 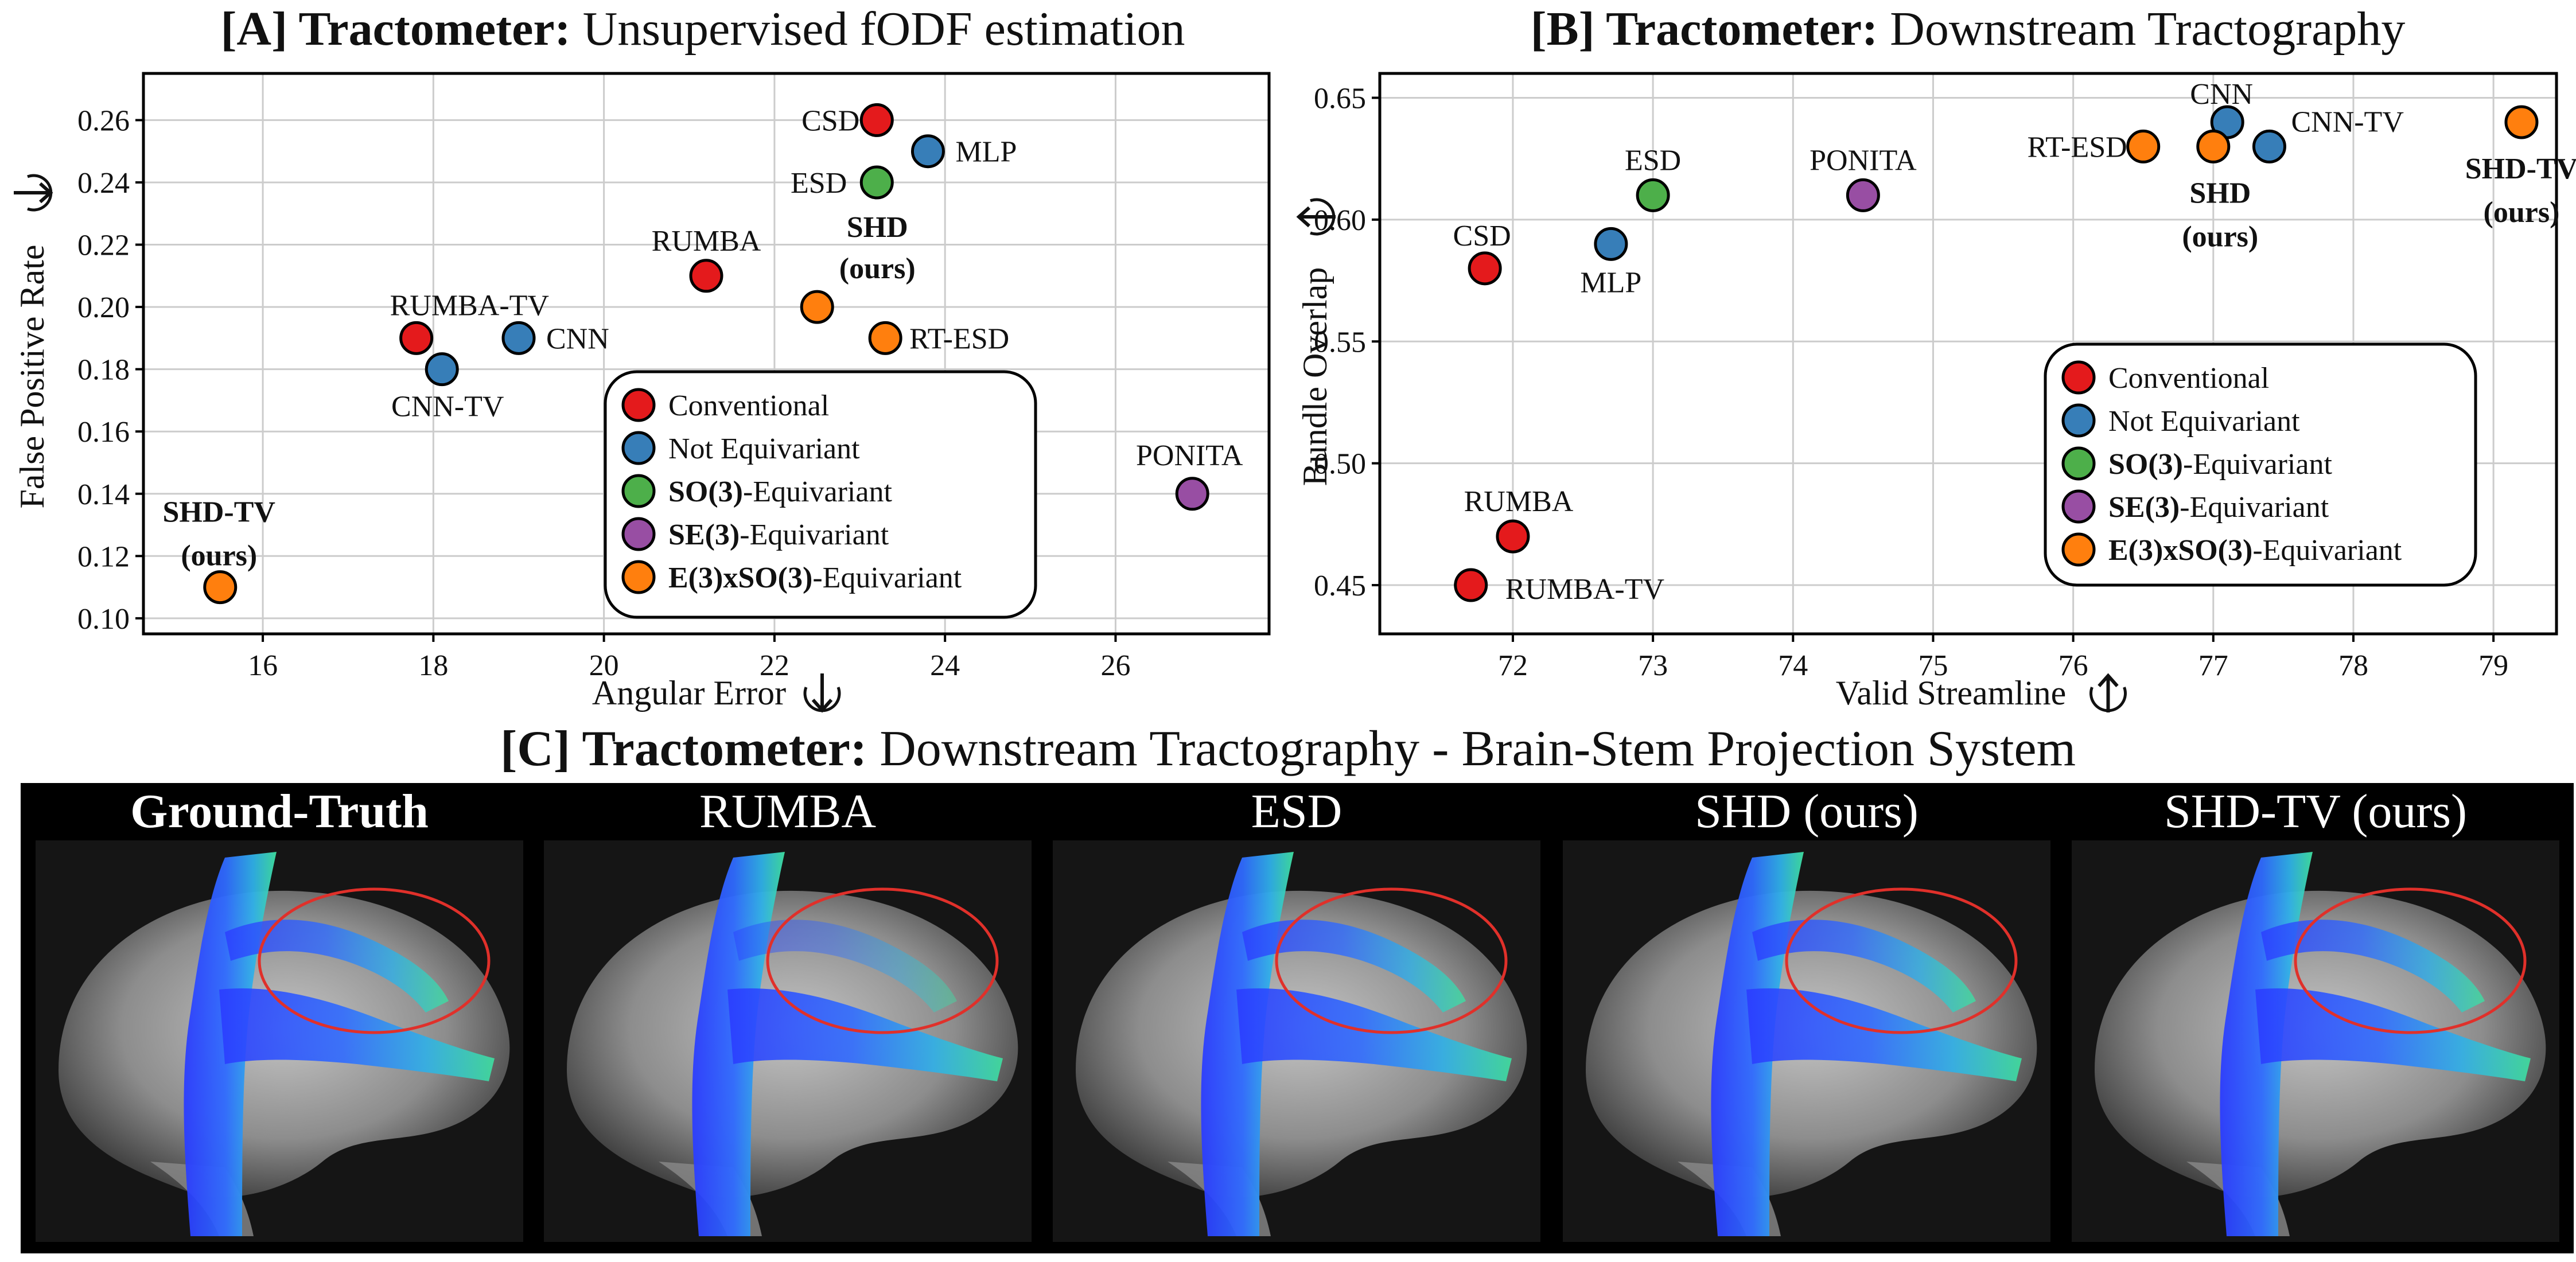 I want to click on y-tick-label: 0.26, so click(x=103, y=120).